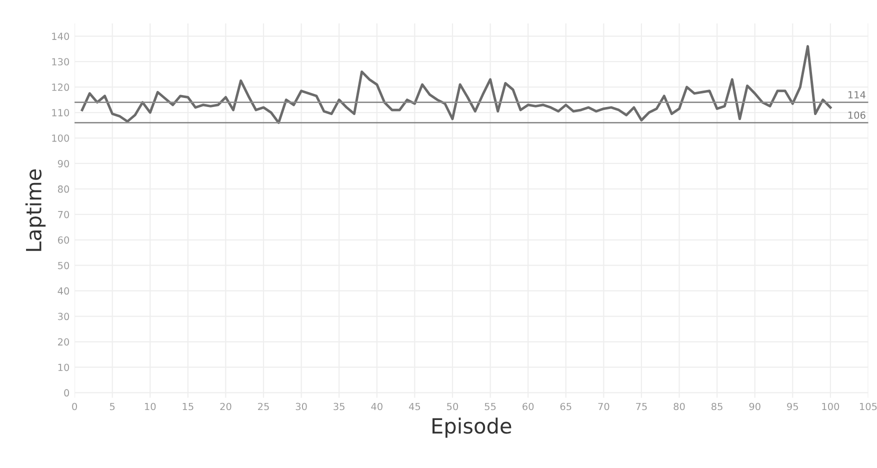 The height and width of the screenshot is (468, 877). What do you see at coordinates (452, 406) in the screenshot?
I see `x-tick-label: 50` at bounding box center [452, 406].